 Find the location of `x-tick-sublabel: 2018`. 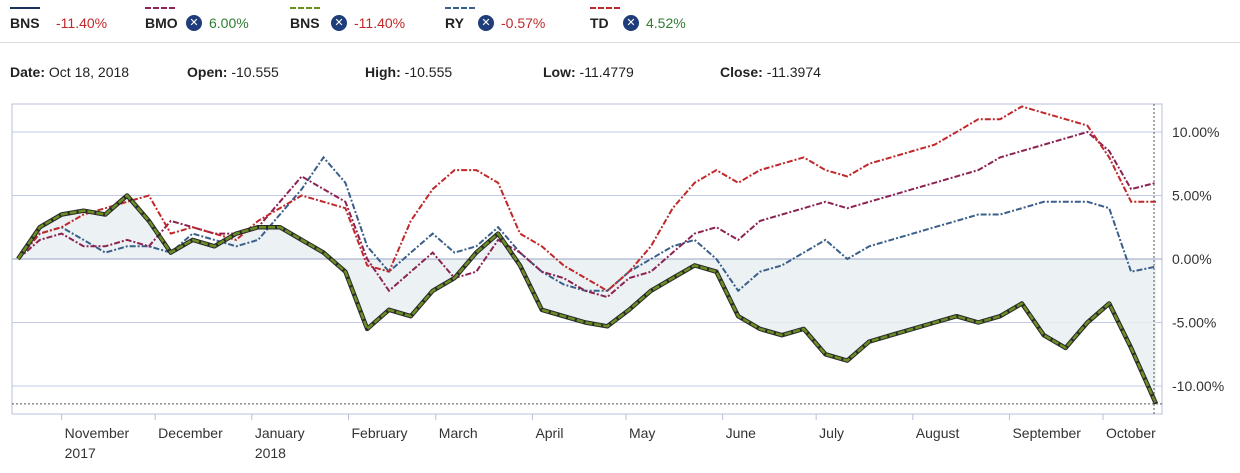

x-tick-sublabel: 2018 is located at coordinates (270, 453).